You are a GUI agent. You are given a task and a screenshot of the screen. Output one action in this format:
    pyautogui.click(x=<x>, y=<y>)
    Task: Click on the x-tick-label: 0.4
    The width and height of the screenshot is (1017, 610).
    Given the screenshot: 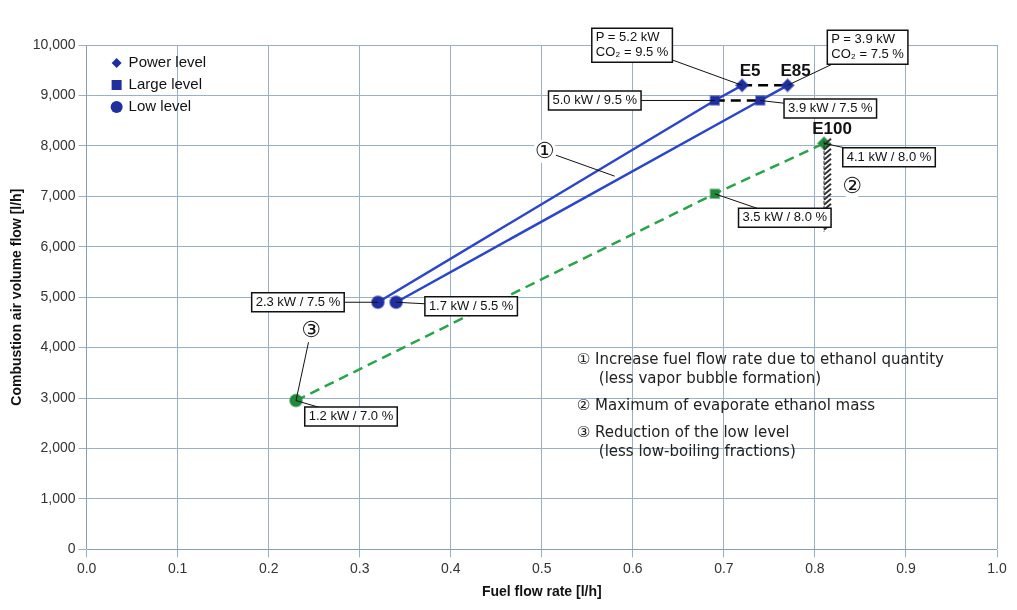 What is the action you would take?
    pyautogui.click(x=451, y=567)
    